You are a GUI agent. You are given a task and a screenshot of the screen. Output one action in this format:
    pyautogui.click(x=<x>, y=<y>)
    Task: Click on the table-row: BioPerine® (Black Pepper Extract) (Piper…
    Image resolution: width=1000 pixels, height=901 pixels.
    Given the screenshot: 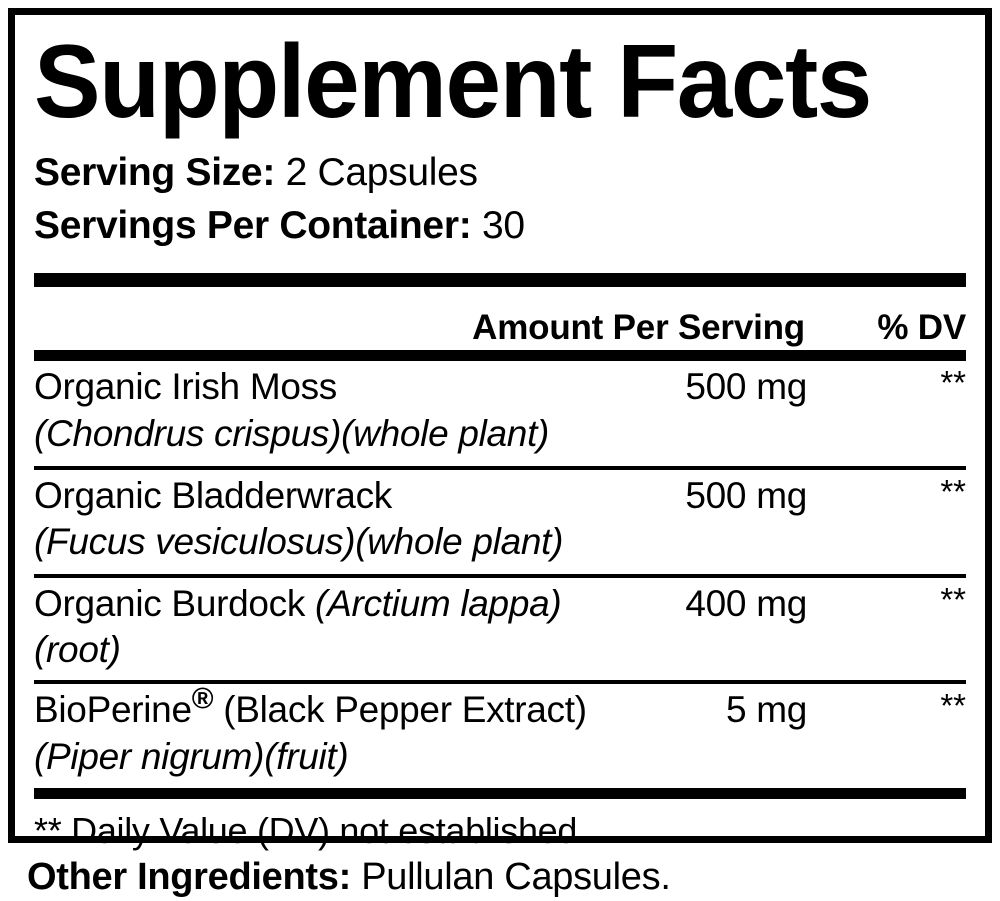 What is the action you would take?
    pyautogui.click(x=500, y=736)
    